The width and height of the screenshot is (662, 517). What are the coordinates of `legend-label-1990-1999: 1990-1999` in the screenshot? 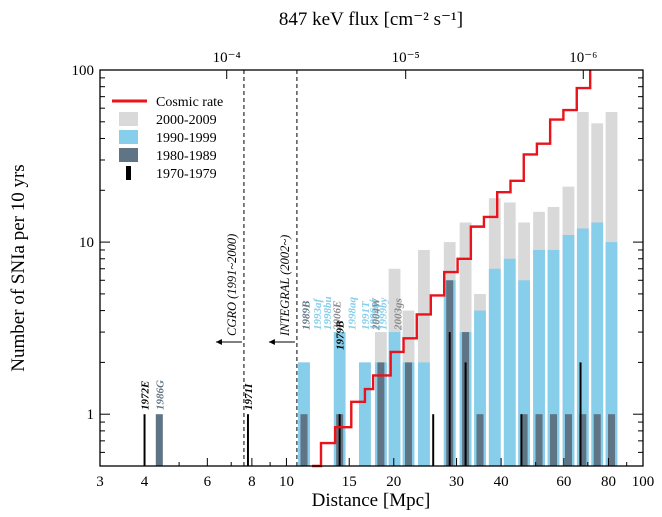 It's located at (186, 138).